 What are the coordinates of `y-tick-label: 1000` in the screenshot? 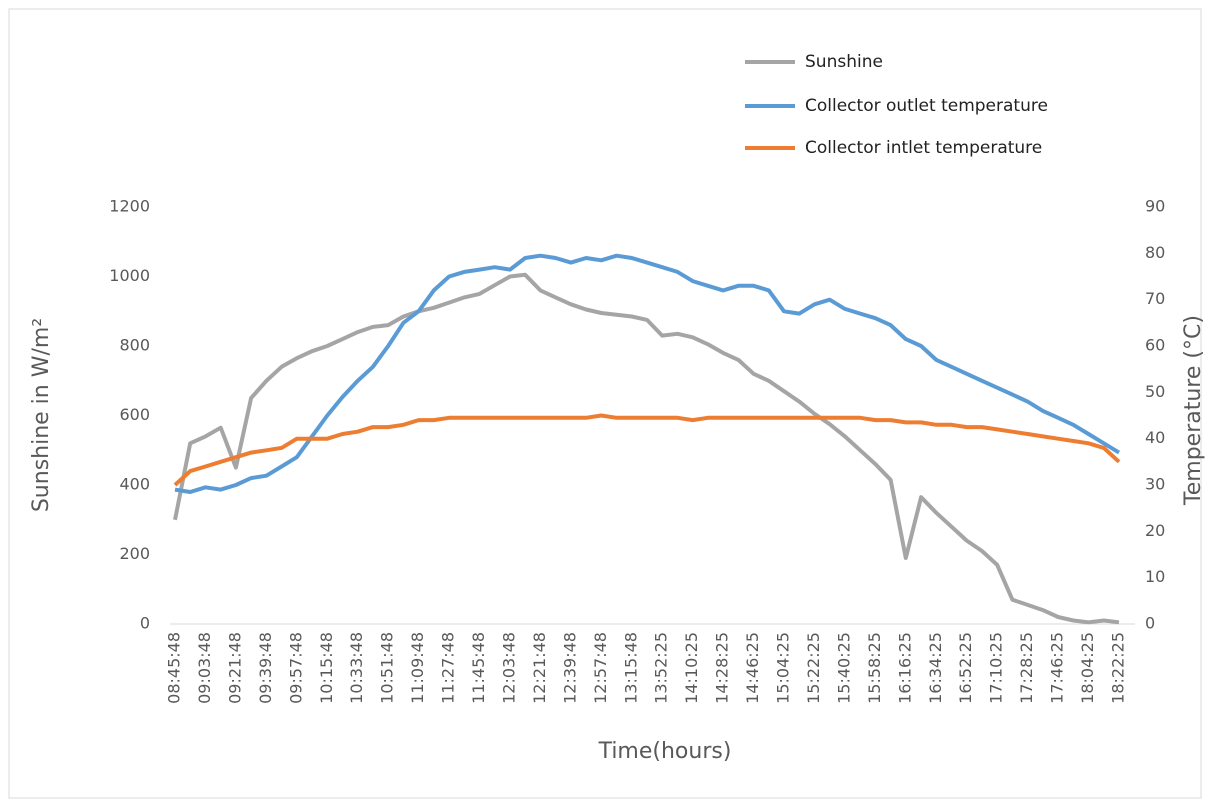 It's located at (129, 275).